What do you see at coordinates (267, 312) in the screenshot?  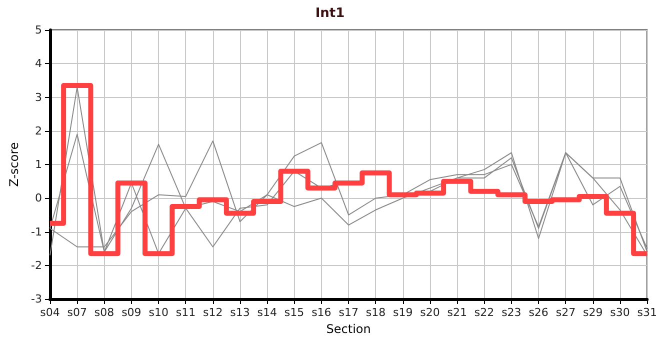 I see `x-tick-label: s14` at bounding box center [267, 312].